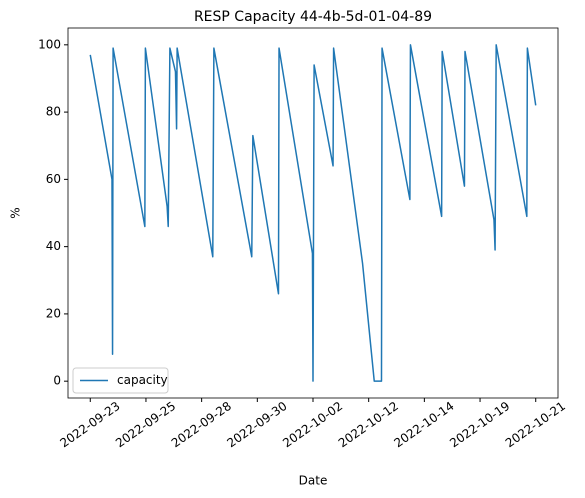  What do you see at coordinates (53, 246) in the screenshot?
I see `y-tick-label: 40` at bounding box center [53, 246].